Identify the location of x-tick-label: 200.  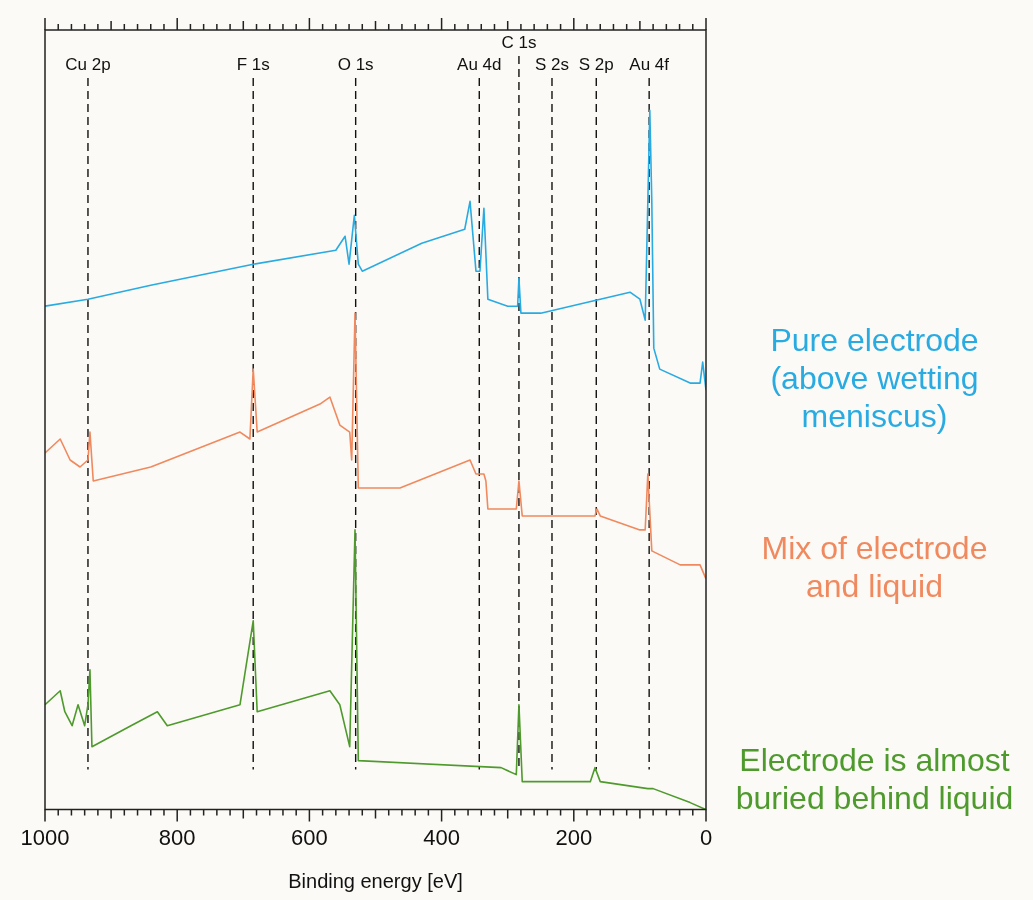
(574, 837).